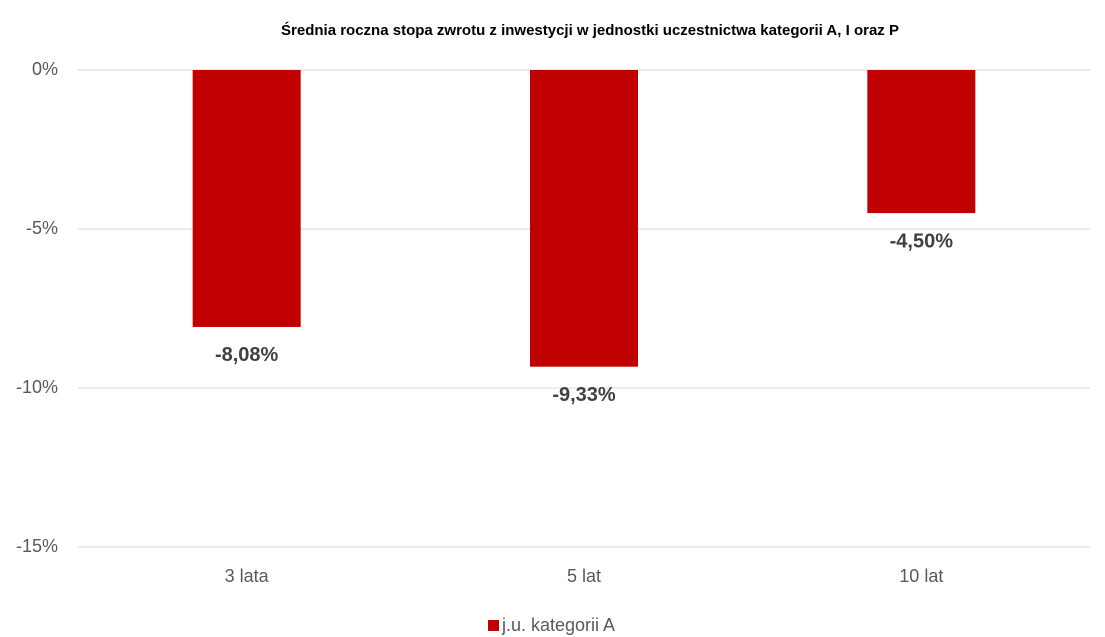 The width and height of the screenshot is (1105, 637). Describe the element at coordinates (37, 546) in the screenshot. I see `y-tick-label: -15%` at that location.